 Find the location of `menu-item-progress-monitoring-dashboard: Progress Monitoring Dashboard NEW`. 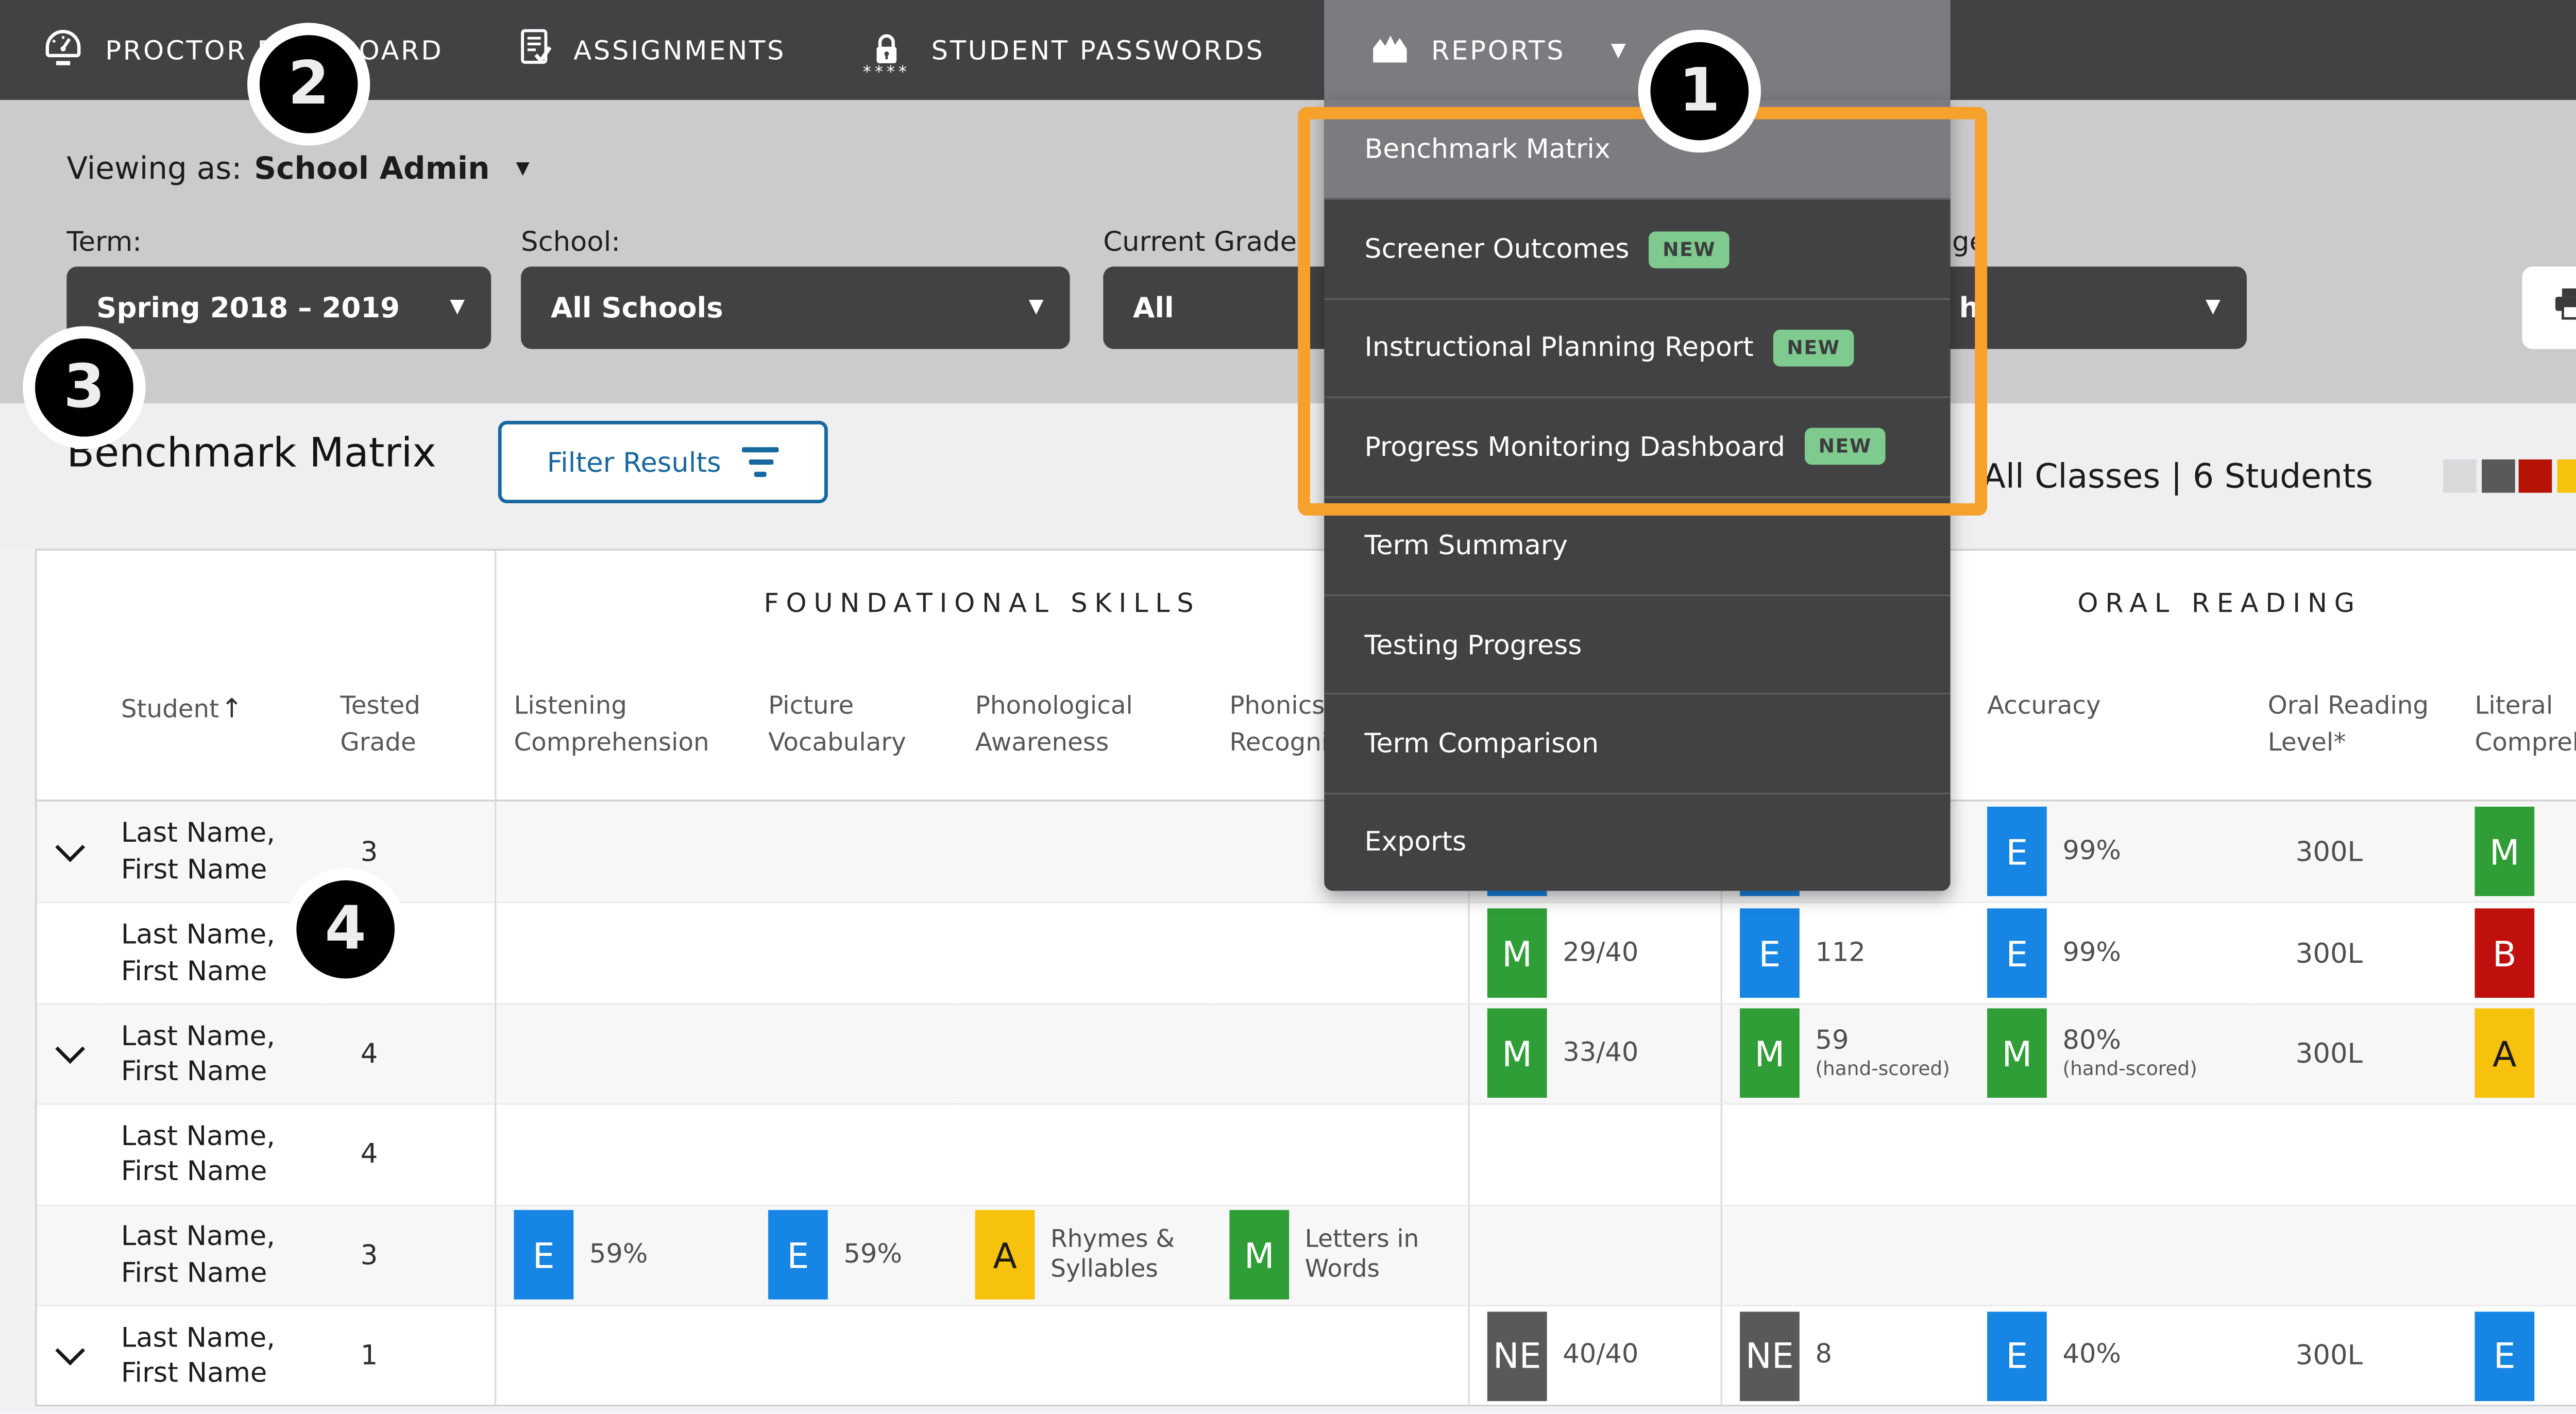

menu-item-progress-monitoring-dashboard: Progress Monitoring Dashboard NEW is located at coordinates (1637, 446).